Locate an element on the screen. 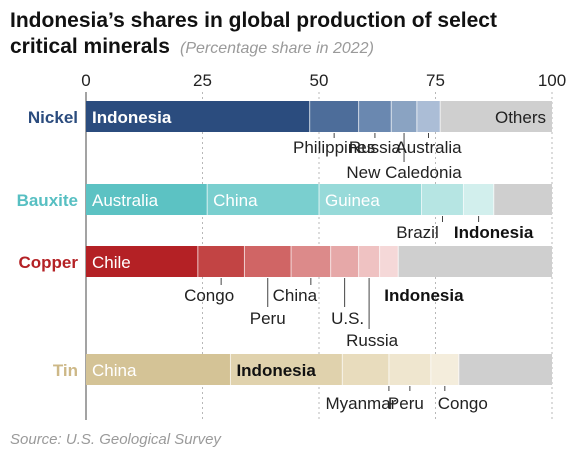 The width and height of the screenshot is (572, 455). category-label-copper: Copper is located at coordinates (49, 262).